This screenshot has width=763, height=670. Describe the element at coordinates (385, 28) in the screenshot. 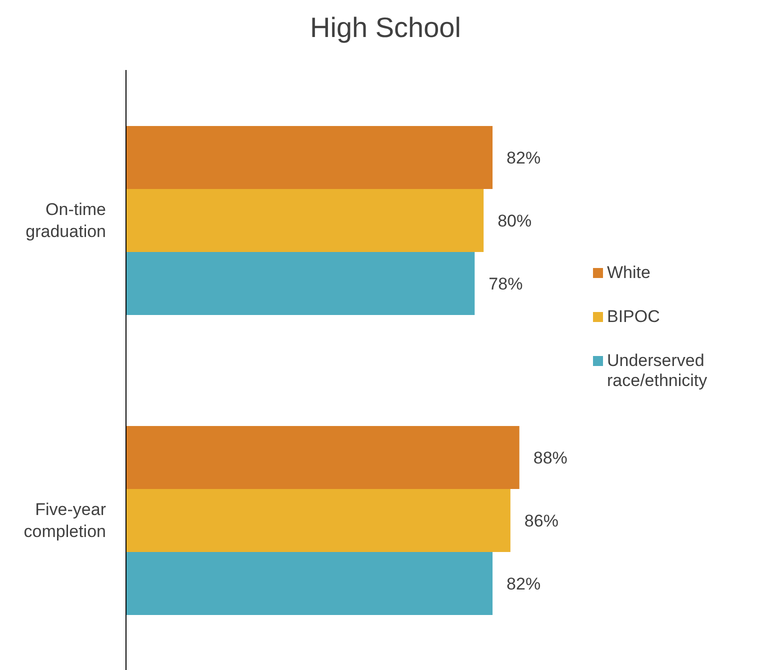

I see `chart-title: High School` at that location.